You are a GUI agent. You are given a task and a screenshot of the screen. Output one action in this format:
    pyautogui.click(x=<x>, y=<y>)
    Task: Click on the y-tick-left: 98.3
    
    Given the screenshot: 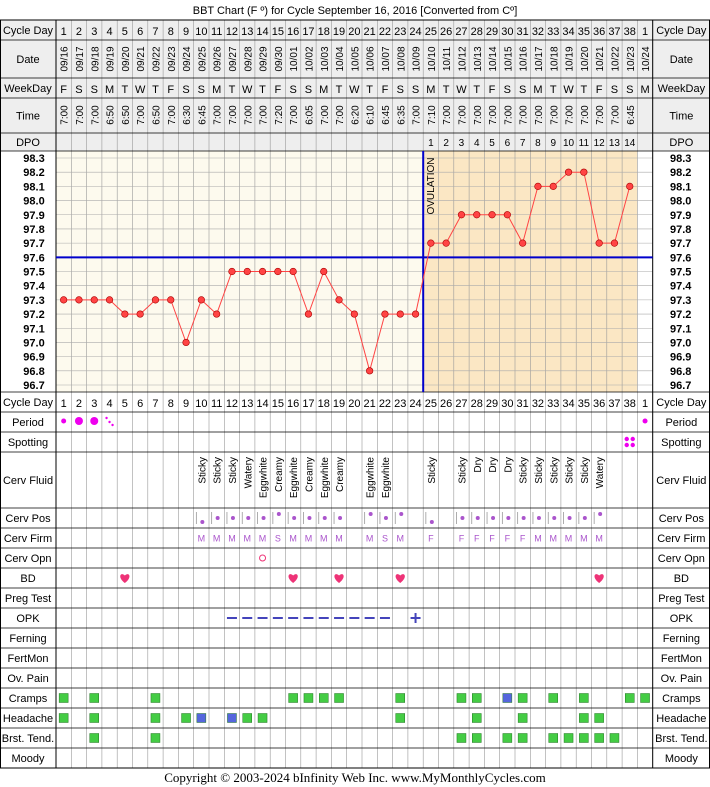 What is the action you would take?
    pyautogui.click(x=33, y=159)
    